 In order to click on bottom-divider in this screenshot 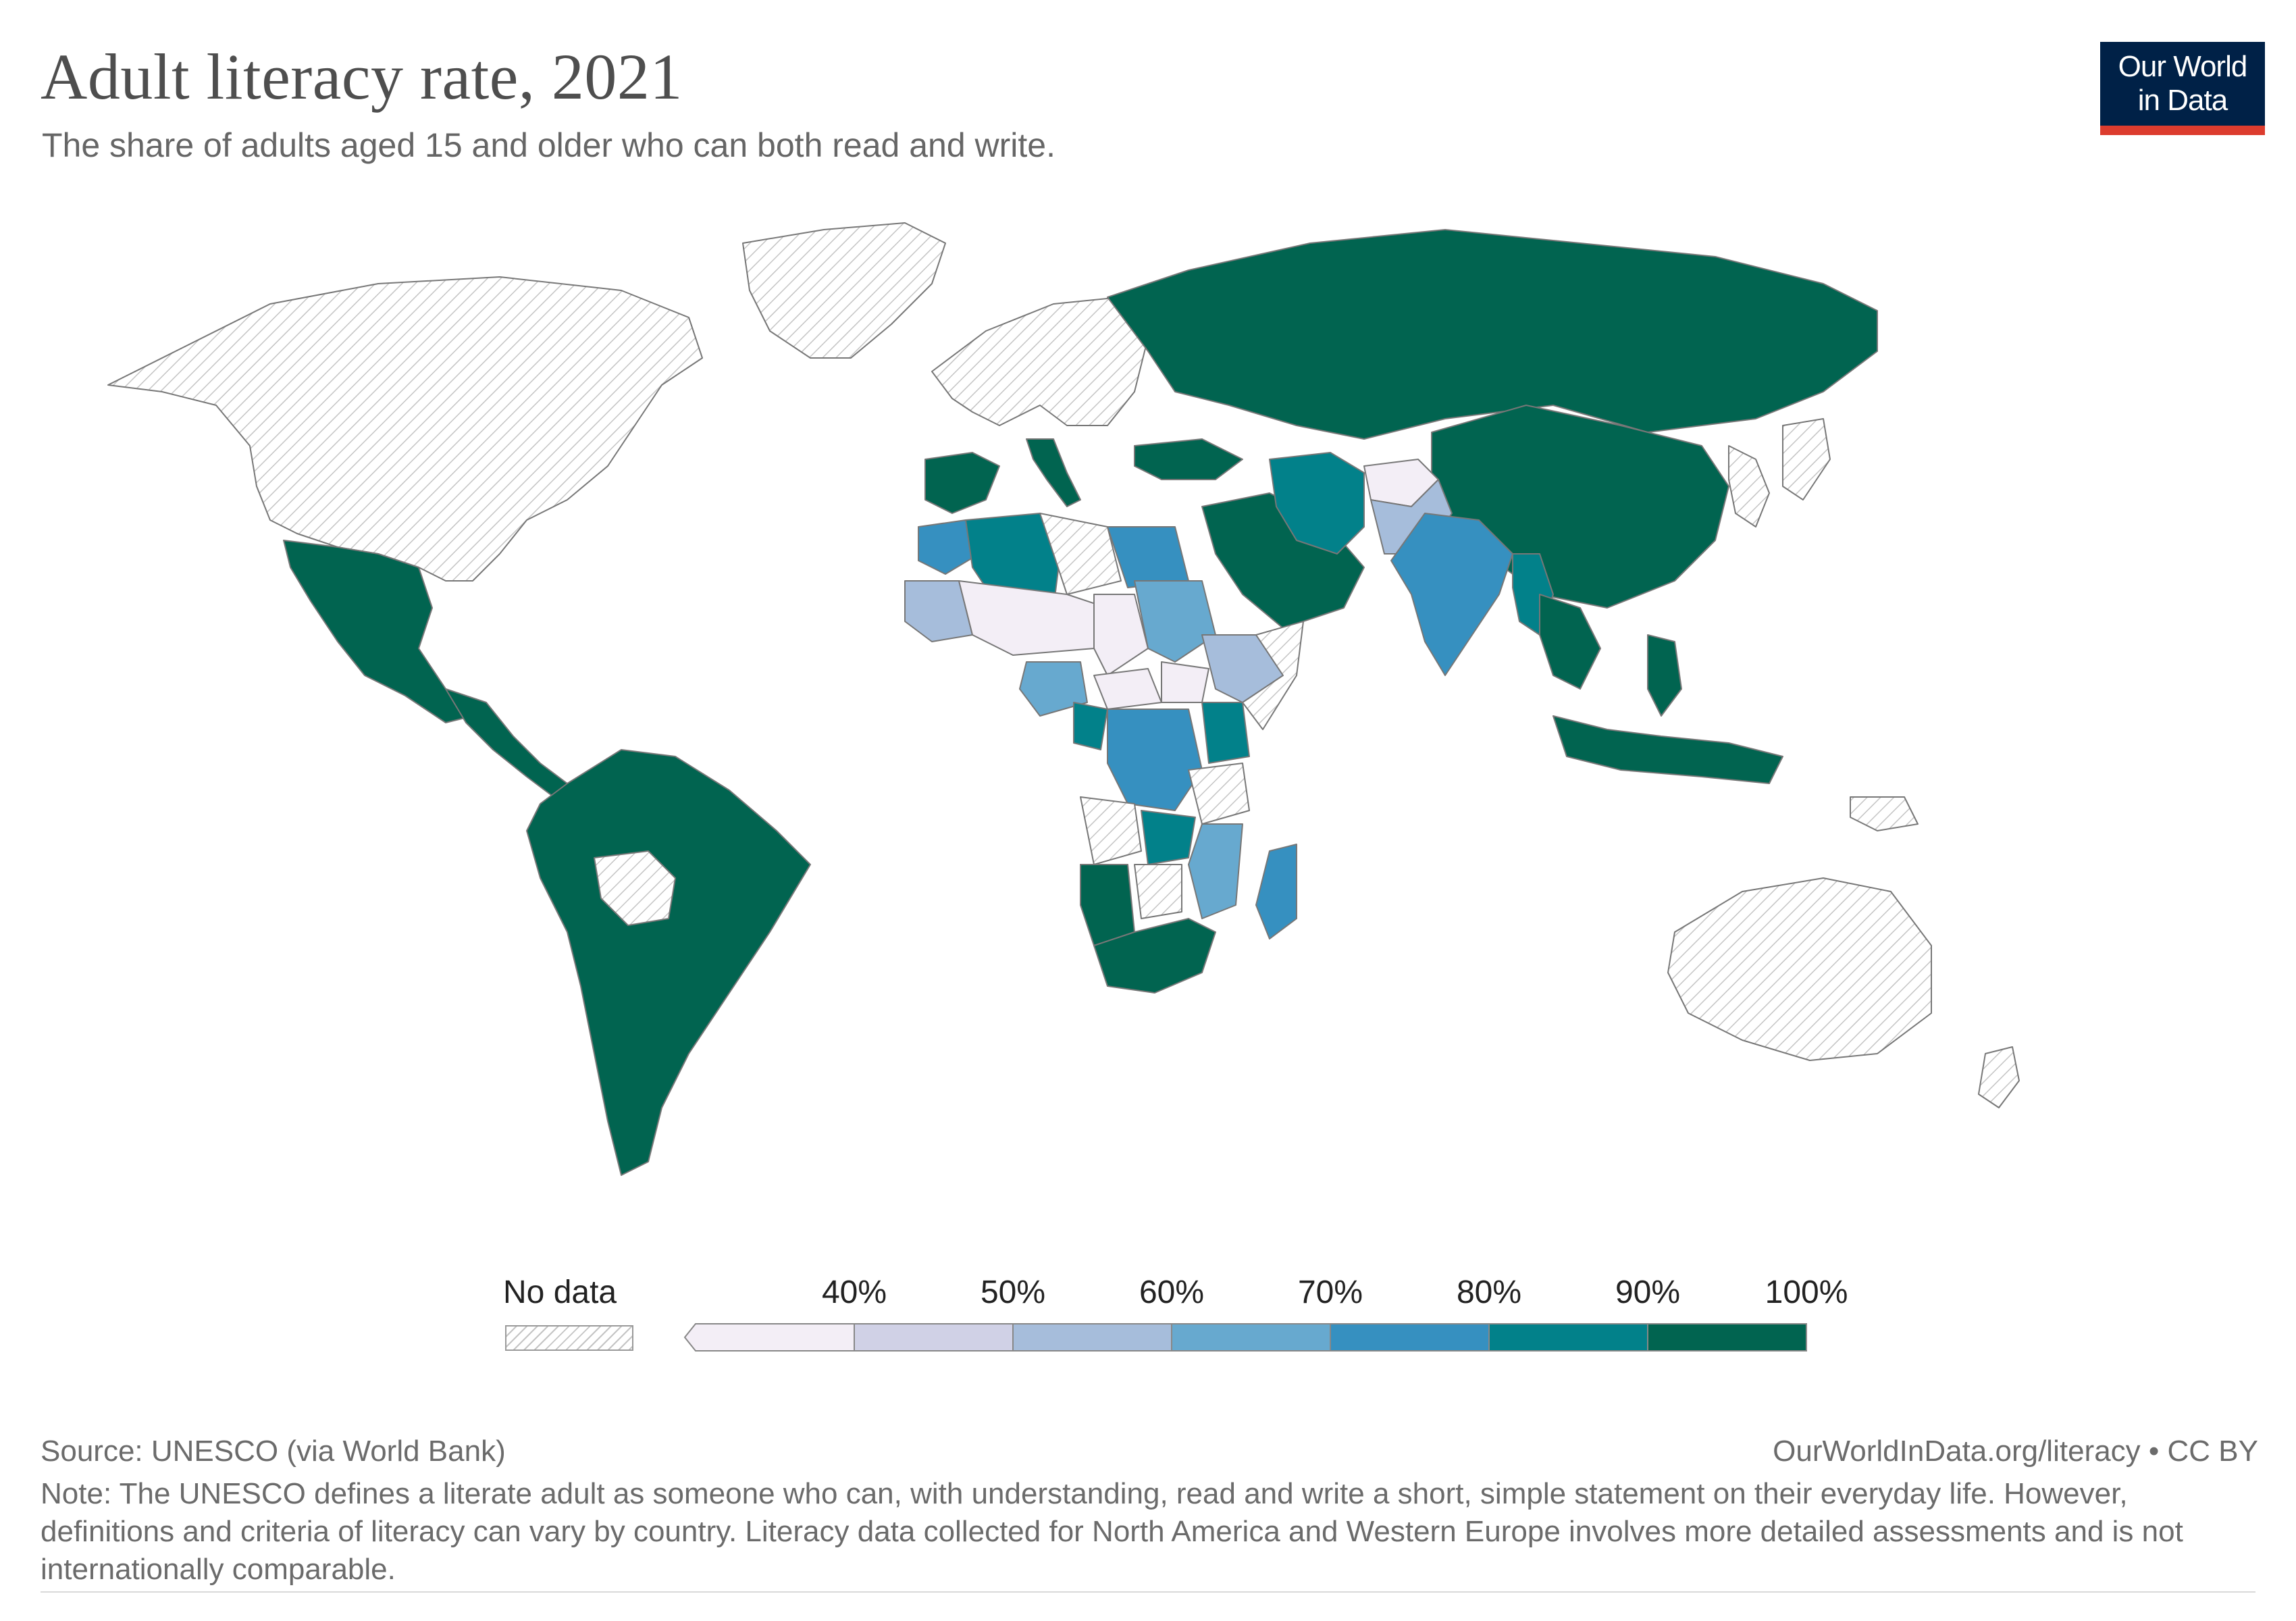, I will do `click(1148, 1592)`.